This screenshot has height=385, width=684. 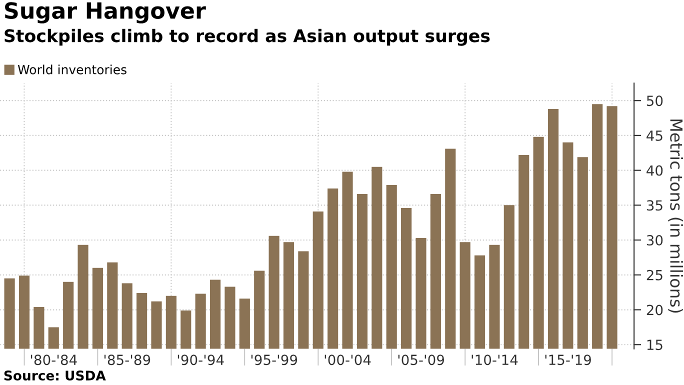 What do you see at coordinates (201, 360) in the screenshot?
I see `x-tick-label: '90-'94` at bounding box center [201, 360].